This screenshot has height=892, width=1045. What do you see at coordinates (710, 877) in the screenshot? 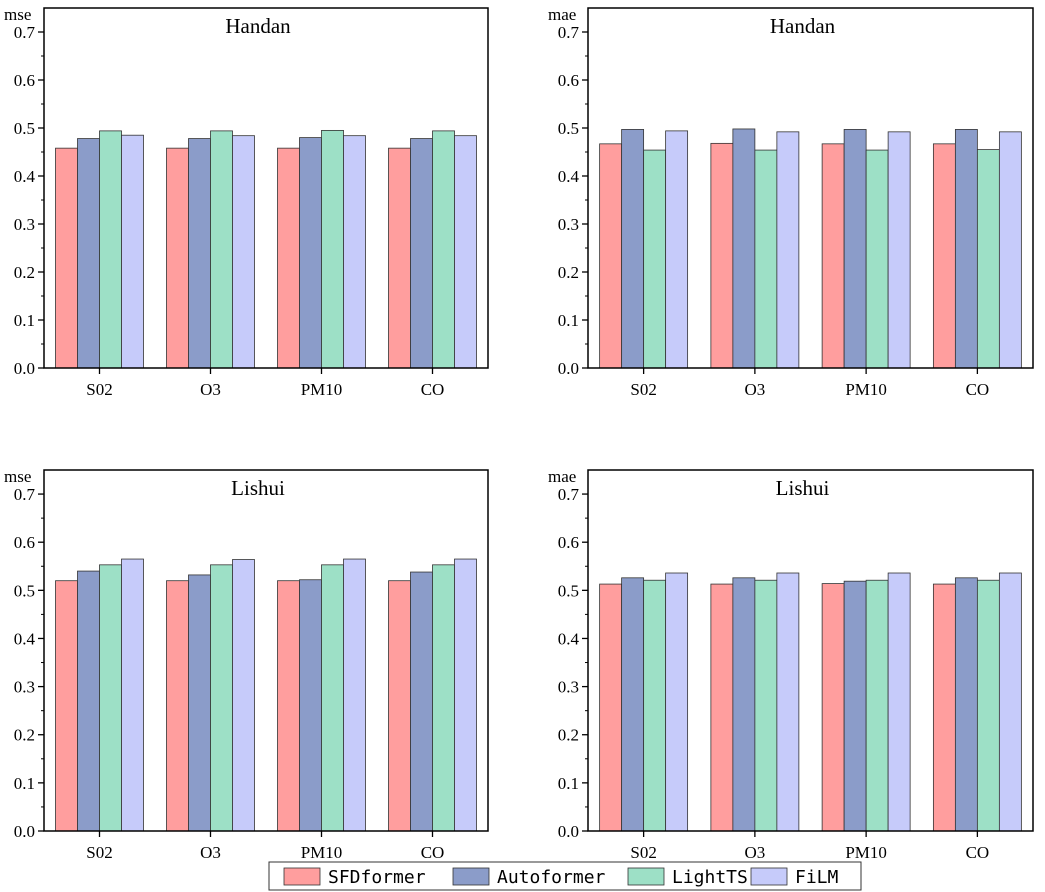
I see `legend-label-lightts: LightTS` at bounding box center [710, 877].